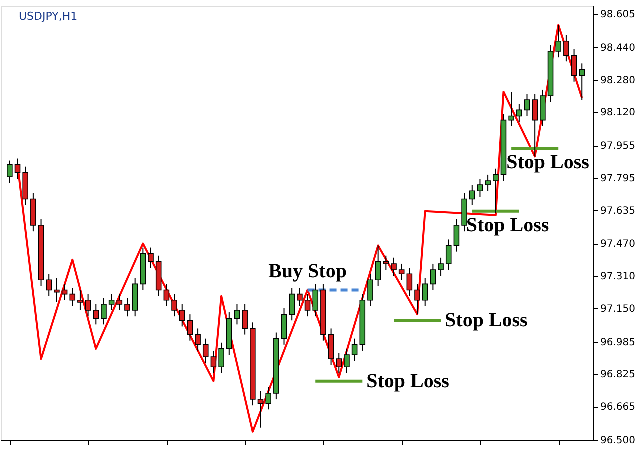 The width and height of the screenshot is (635, 449). Describe the element at coordinates (48, 16) in the screenshot. I see `chart-title: USDJPY,H1` at that location.